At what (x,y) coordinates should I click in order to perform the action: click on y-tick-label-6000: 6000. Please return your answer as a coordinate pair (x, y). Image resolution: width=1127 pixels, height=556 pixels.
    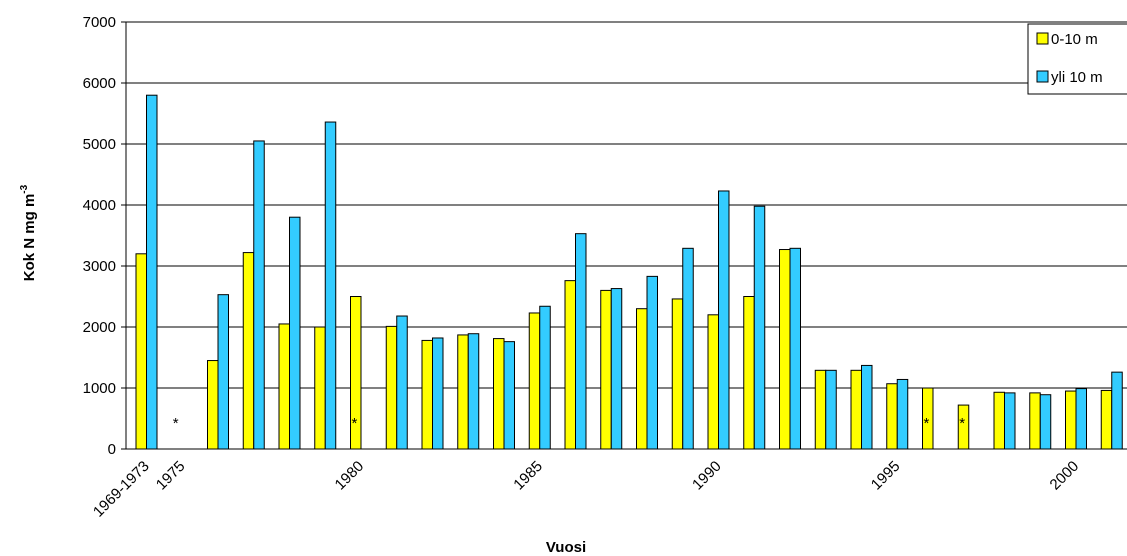
    Looking at the image, I should click on (99, 83).